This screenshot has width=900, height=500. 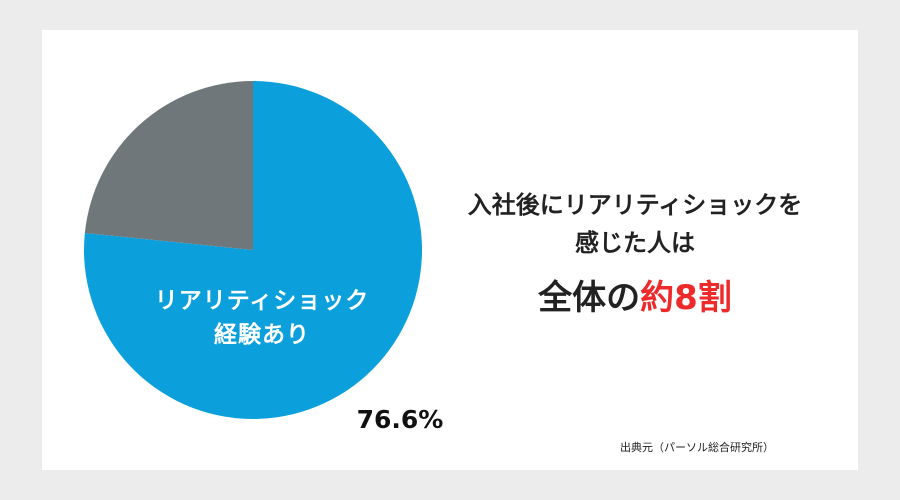 I want to click on pie-slice, so click(x=169, y=165).